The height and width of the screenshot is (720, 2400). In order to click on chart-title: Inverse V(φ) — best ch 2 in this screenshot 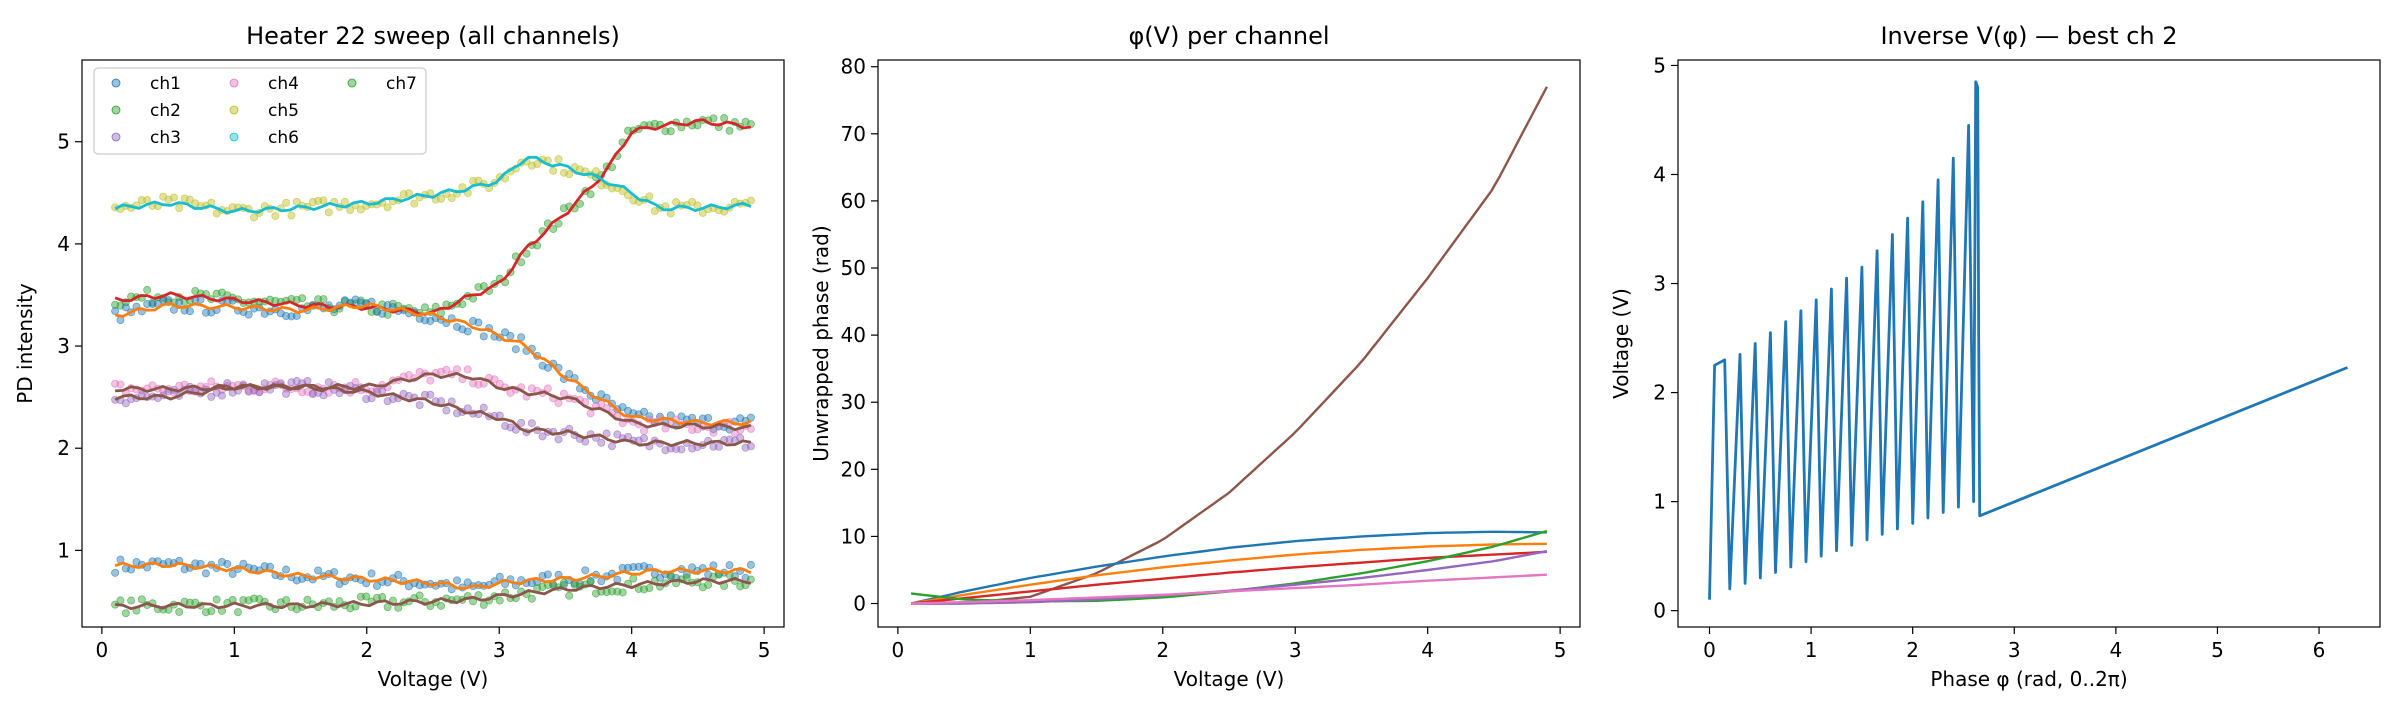, I will do `click(2028, 36)`.